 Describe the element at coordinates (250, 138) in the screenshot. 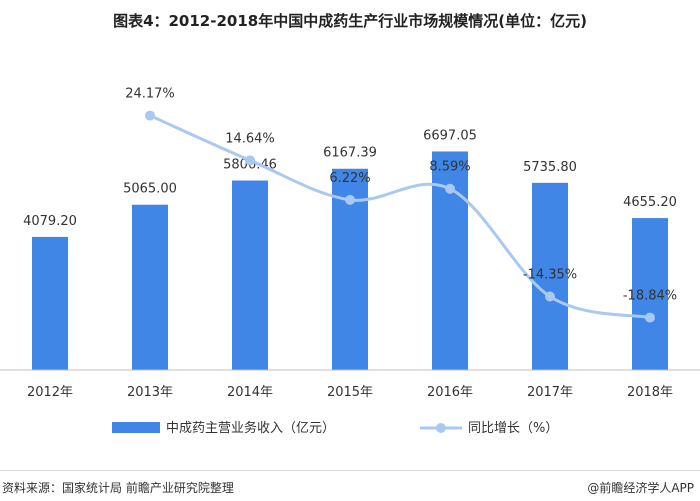

I see `growth-label-2014年: 14.64%` at that location.